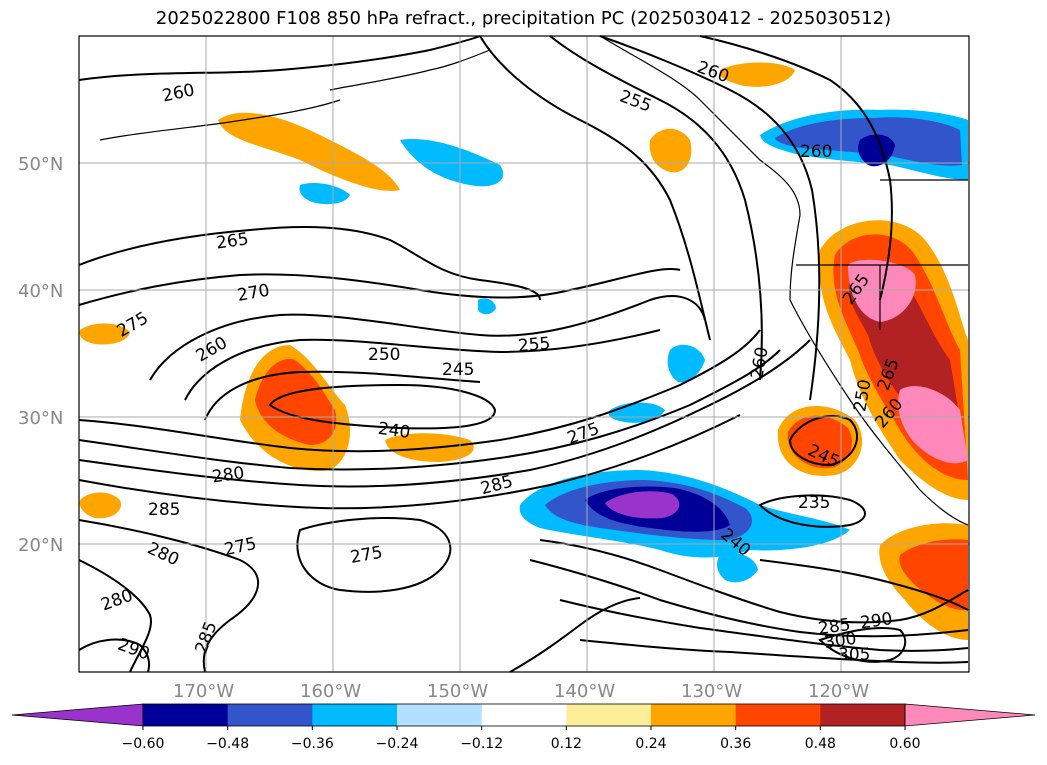 The height and width of the screenshot is (765, 1047). Describe the element at coordinates (228, 475) in the screenshot. I see `contour-label: 280` at that location.